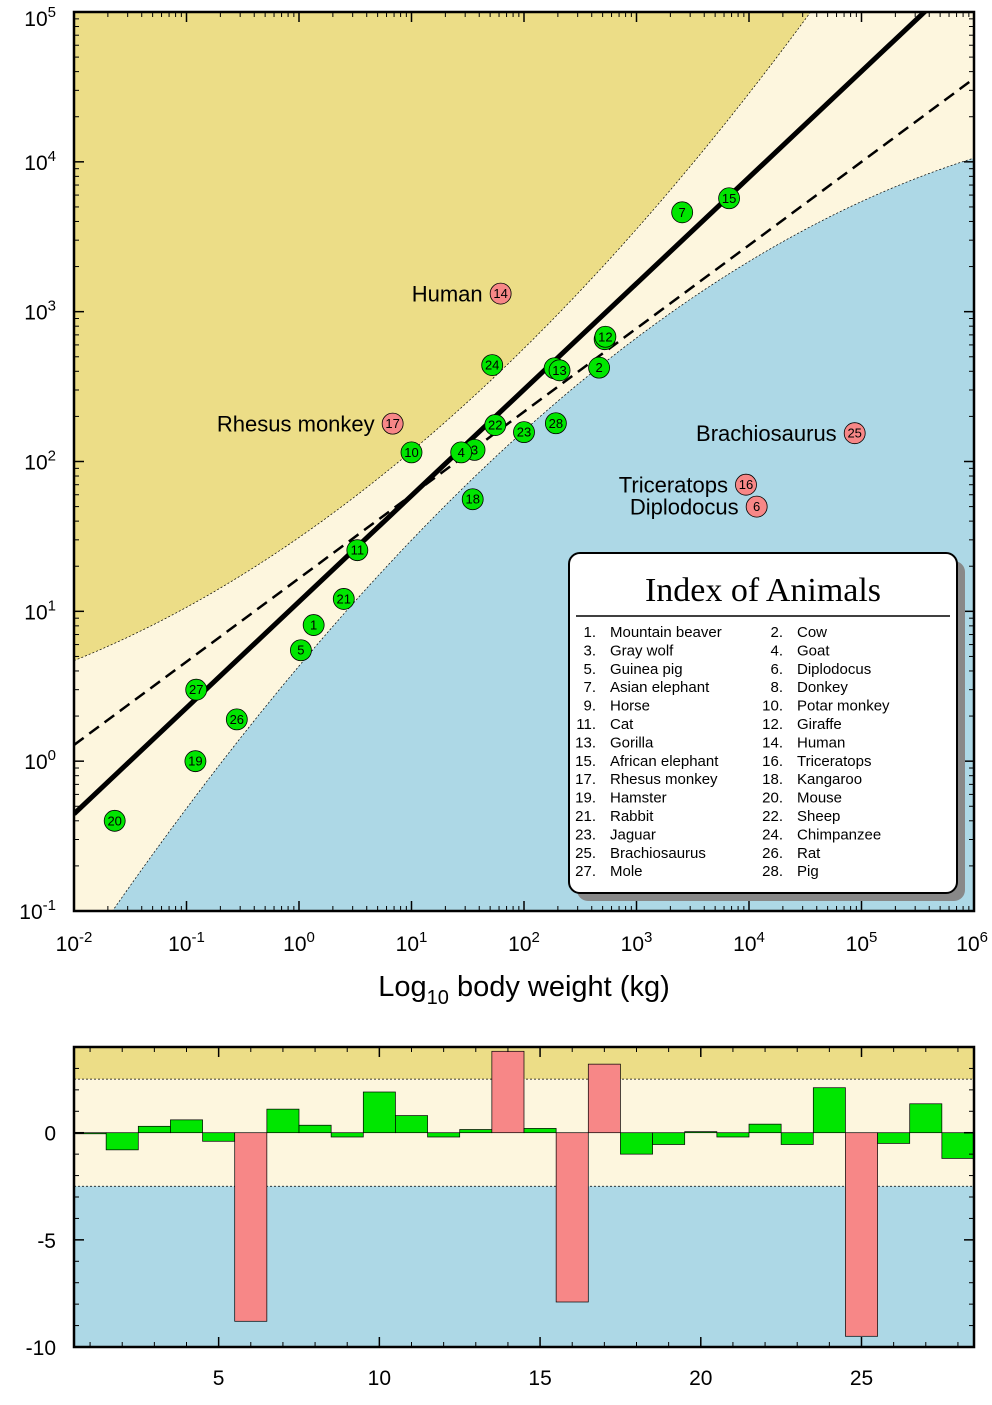 The height and width of the screenshot is (1405, 992). Describe the element at coordinates (524, 942) in the screenshot. I see `x-tick-label: 10²` at that location.